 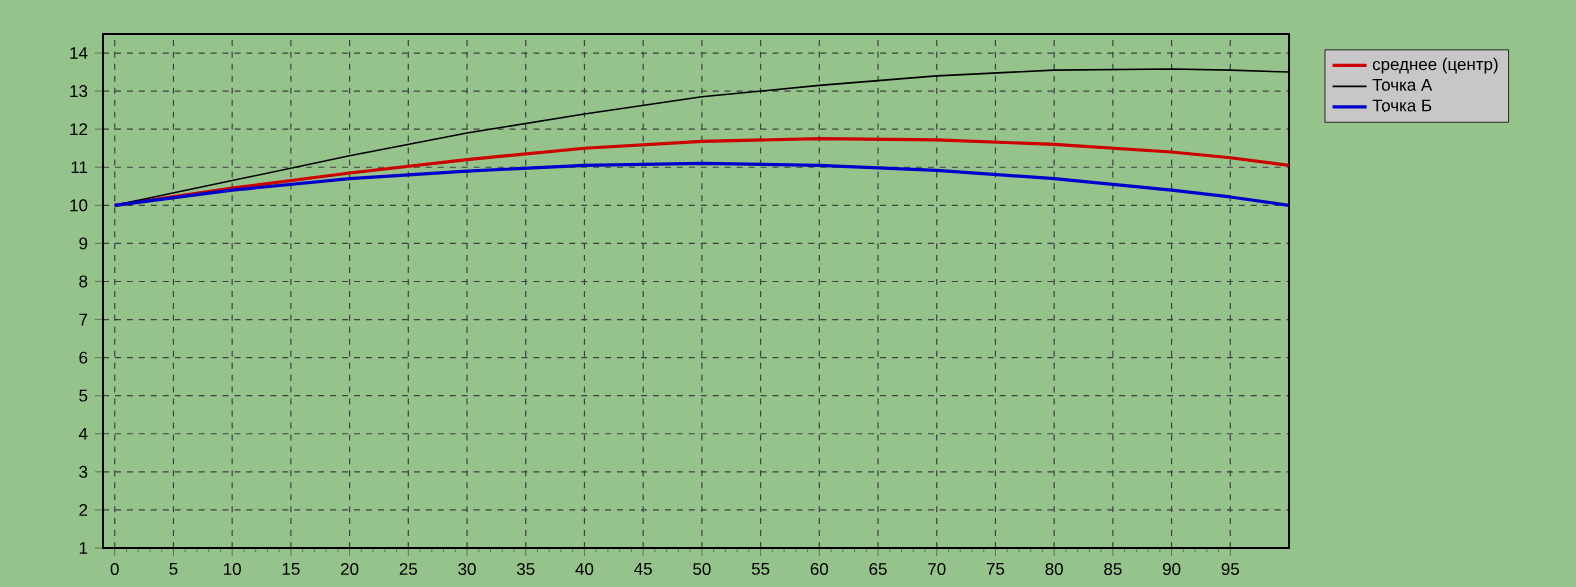 I want to click on y-tick-label: 3, so click(x=83, y=471).